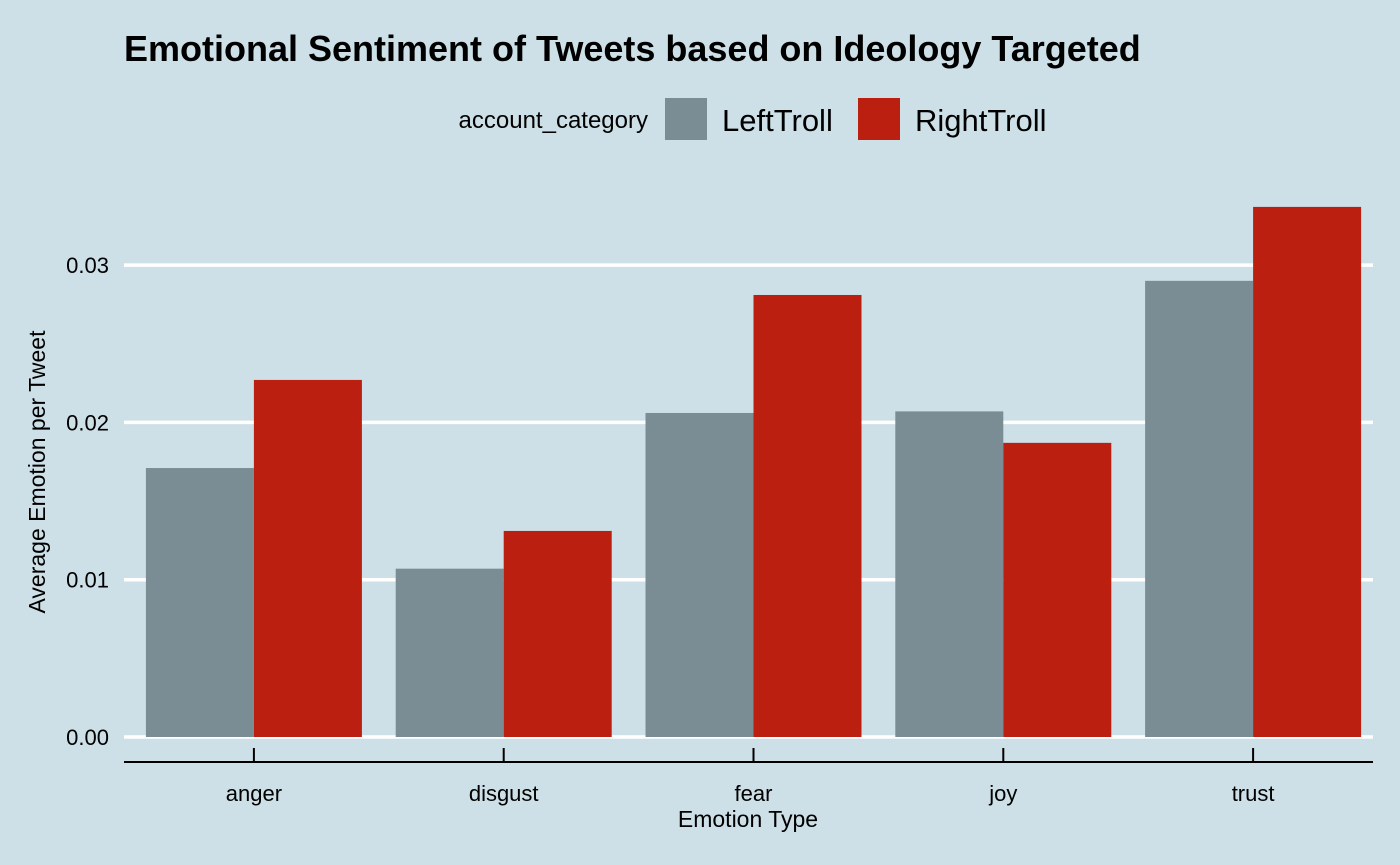  I want to click on legend: account_category LeftTroll RightTroll, so click(753, 119).